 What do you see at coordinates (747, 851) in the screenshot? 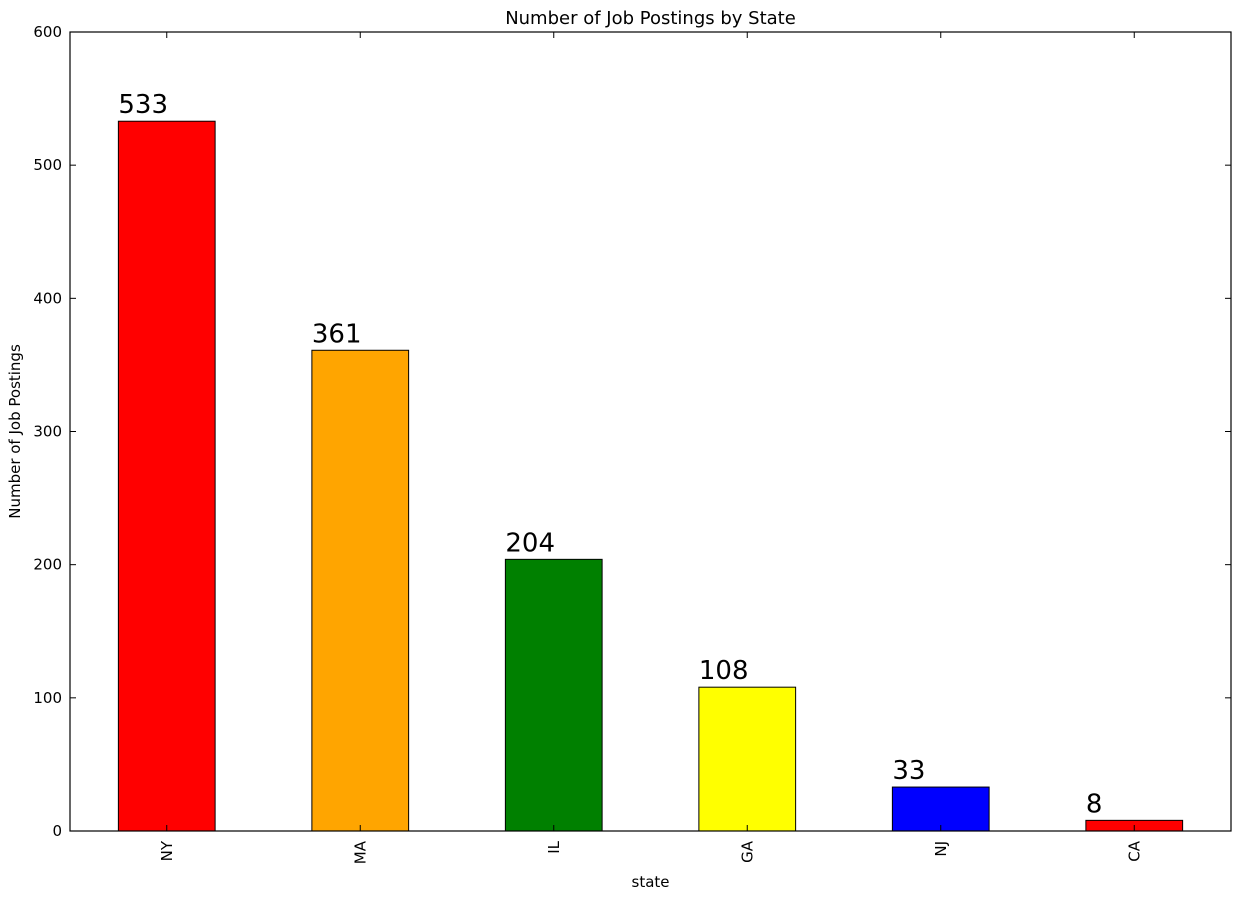
I see `x-tick-label-ga: GA` at bounding box center [747, 851].